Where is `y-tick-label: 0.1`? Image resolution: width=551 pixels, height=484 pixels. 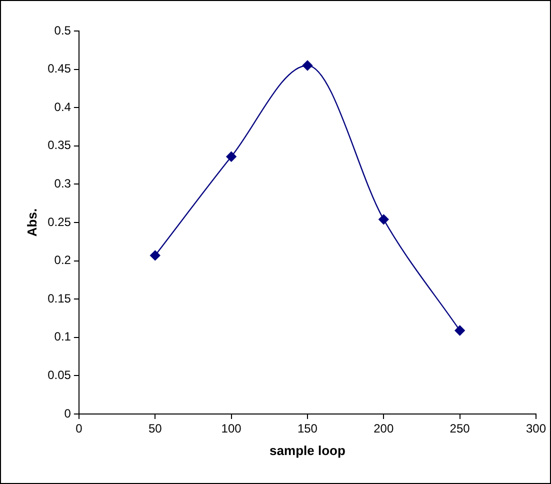 y-tick-label: 0.1 is located at coordinates (63, 337).